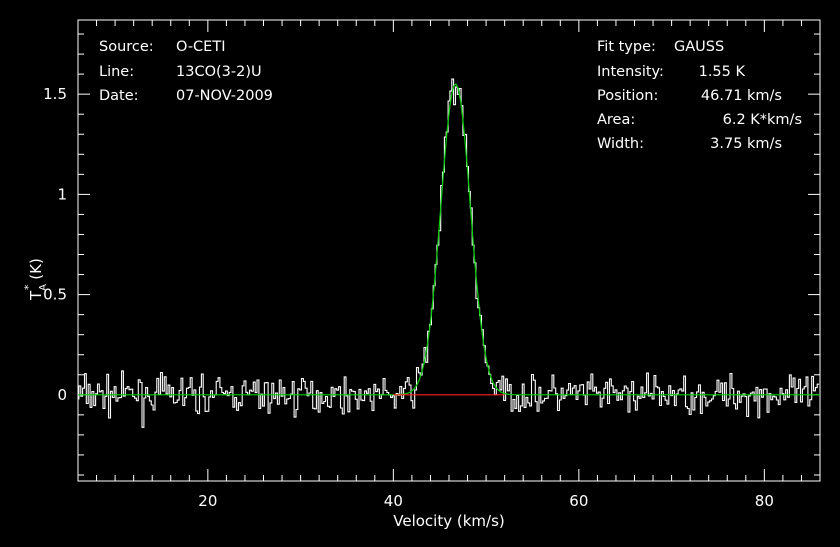  I want to click on line-value: 13CO(3-2)U, so click(219, 72).